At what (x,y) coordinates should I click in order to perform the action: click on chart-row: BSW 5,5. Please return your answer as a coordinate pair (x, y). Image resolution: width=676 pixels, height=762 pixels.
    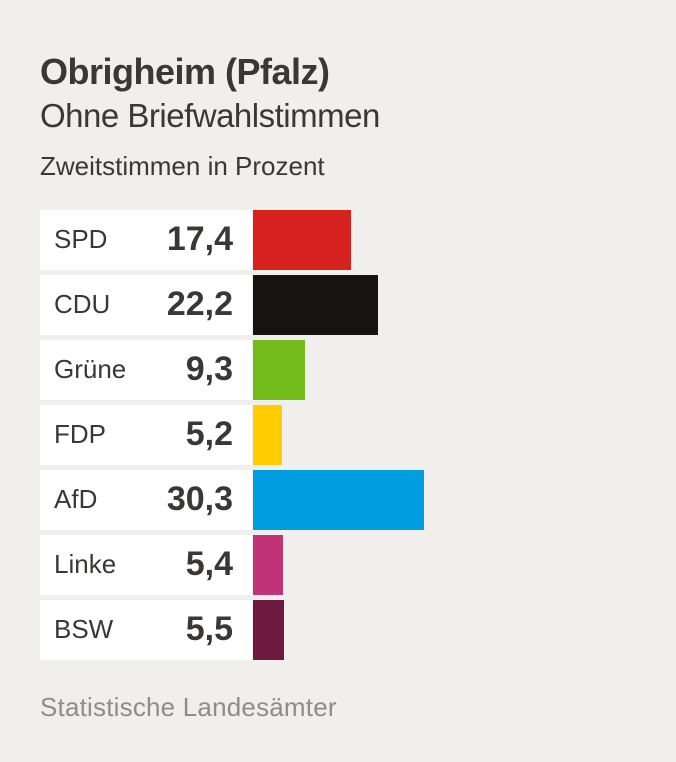
    Looking at the image, I should click on (358, 629).